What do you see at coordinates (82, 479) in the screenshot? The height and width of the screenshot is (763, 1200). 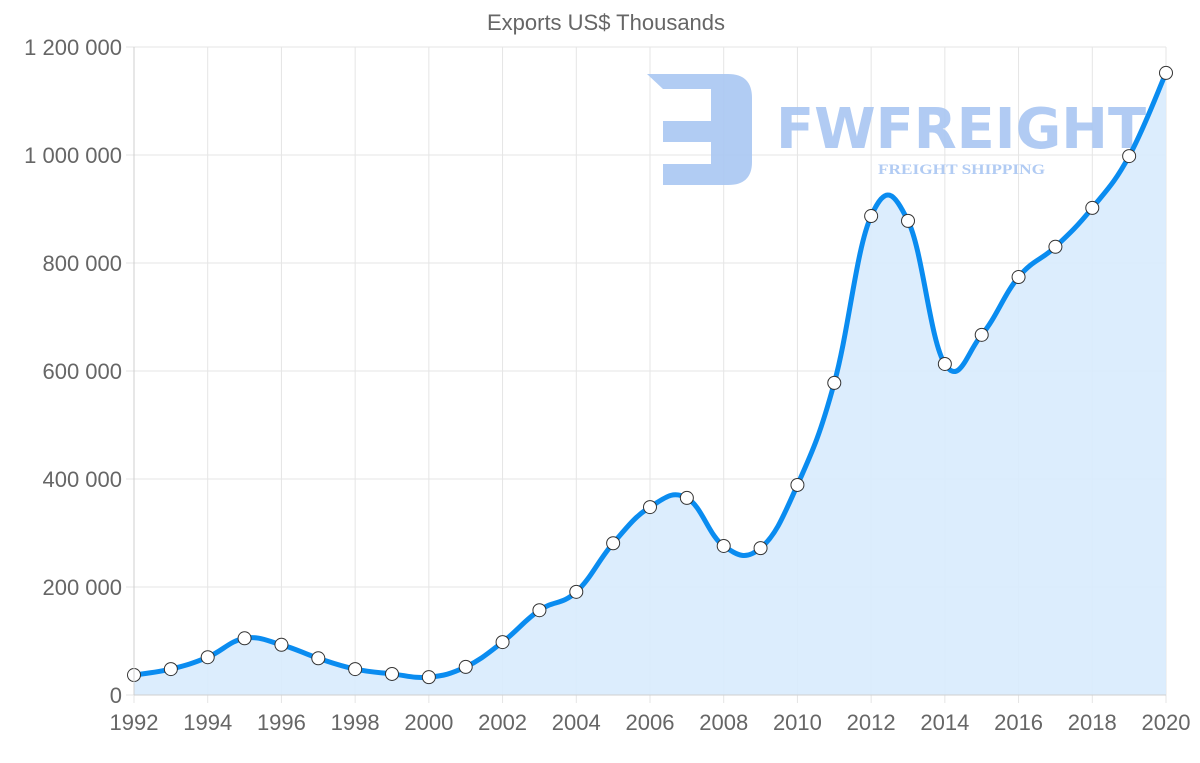 I see `y-tick-label: 400 000` at bounding box center [82, 479].